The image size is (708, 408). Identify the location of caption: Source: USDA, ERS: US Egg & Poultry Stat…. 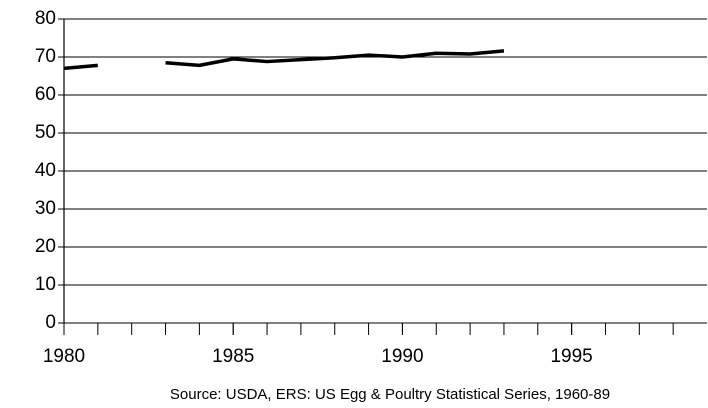
(390, 394).